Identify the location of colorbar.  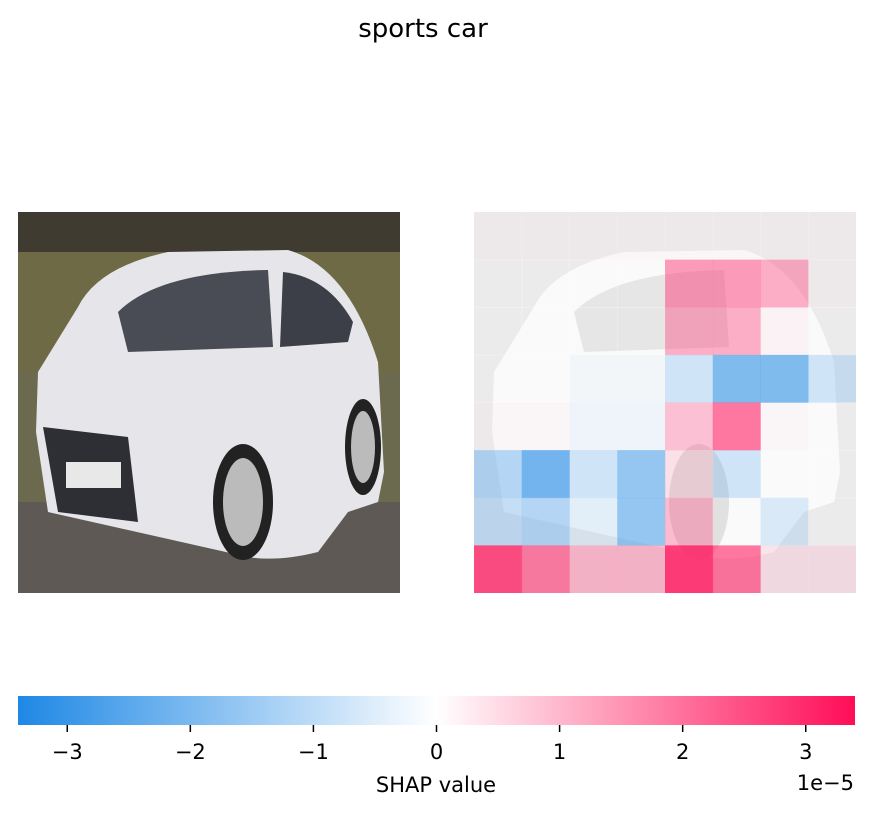
(436, 710).